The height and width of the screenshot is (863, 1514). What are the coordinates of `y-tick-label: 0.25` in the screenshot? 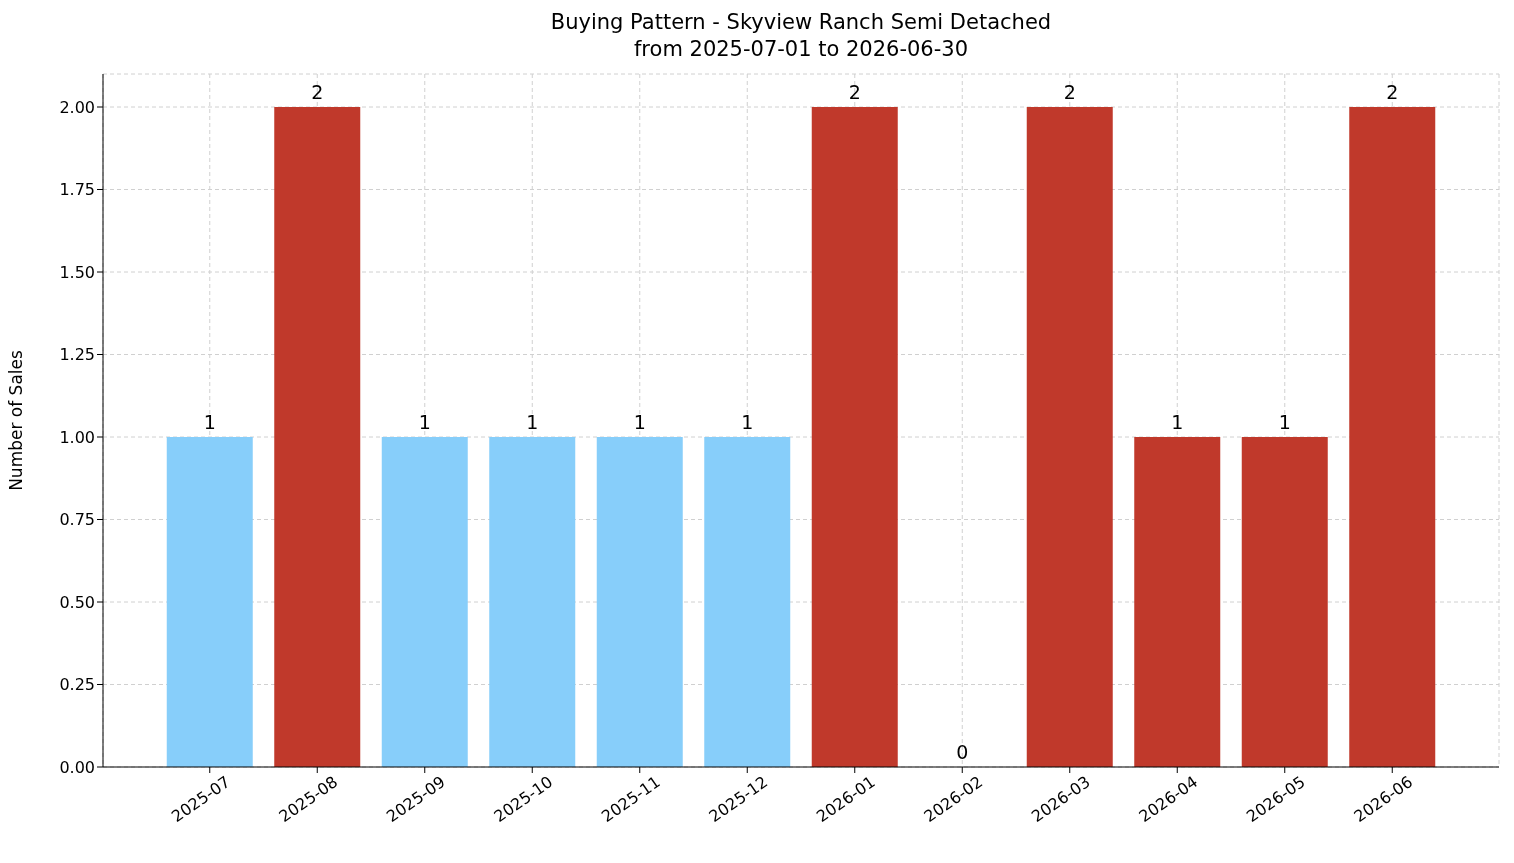 It's located at (77, 685).